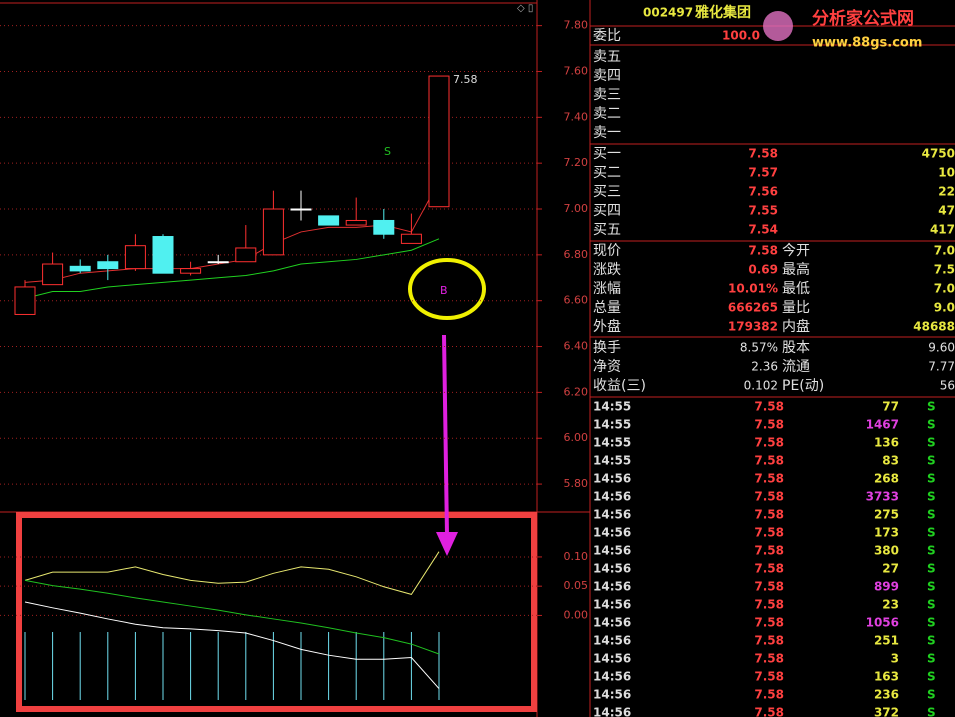 The image size is (955, 717). I want to click on bid-volume: 4750, so click(938, 154).